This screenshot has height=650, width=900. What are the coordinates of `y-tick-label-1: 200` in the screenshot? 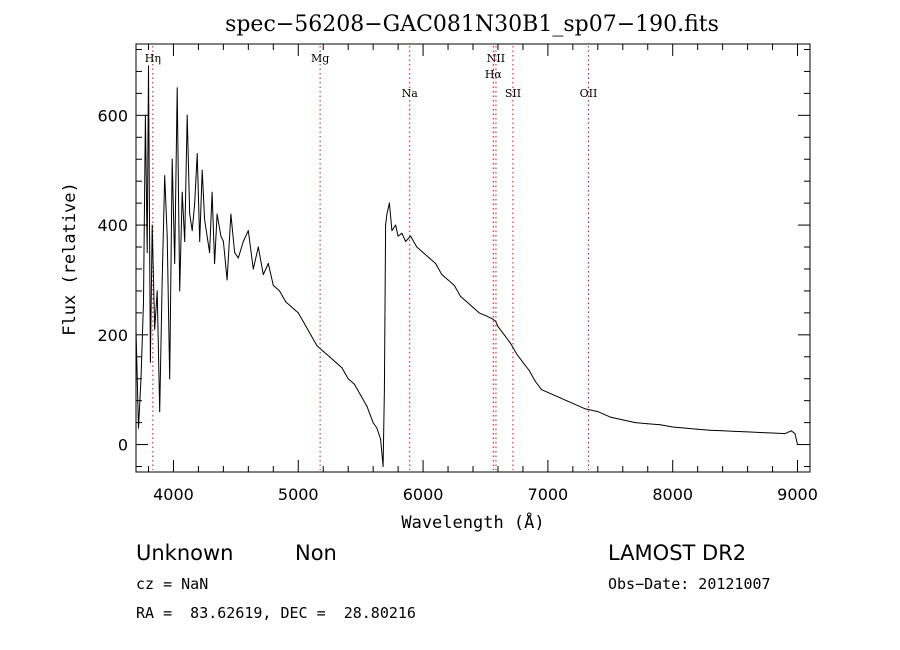 It's located at (112, 335).